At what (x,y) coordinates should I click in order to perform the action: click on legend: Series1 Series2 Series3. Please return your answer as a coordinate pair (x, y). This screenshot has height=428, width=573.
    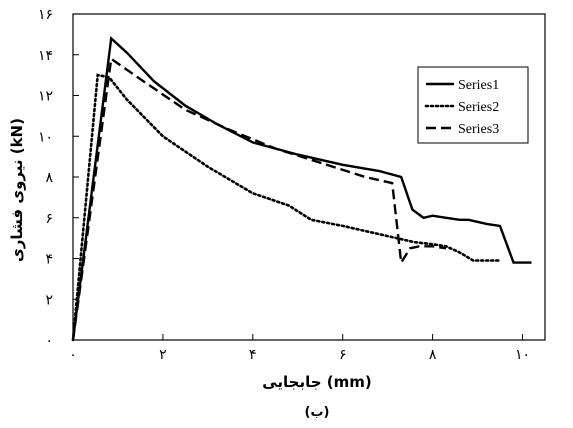
    Looking at the image, I should click on (473, 105).